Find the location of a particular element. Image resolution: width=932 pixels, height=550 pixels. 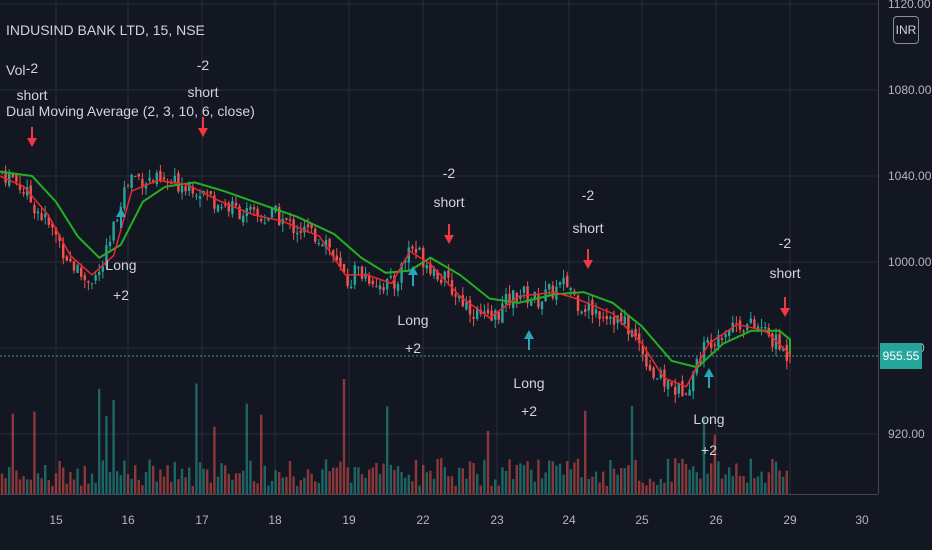

price-tick-label: 1040.00 is located at coordinates (910, 176).